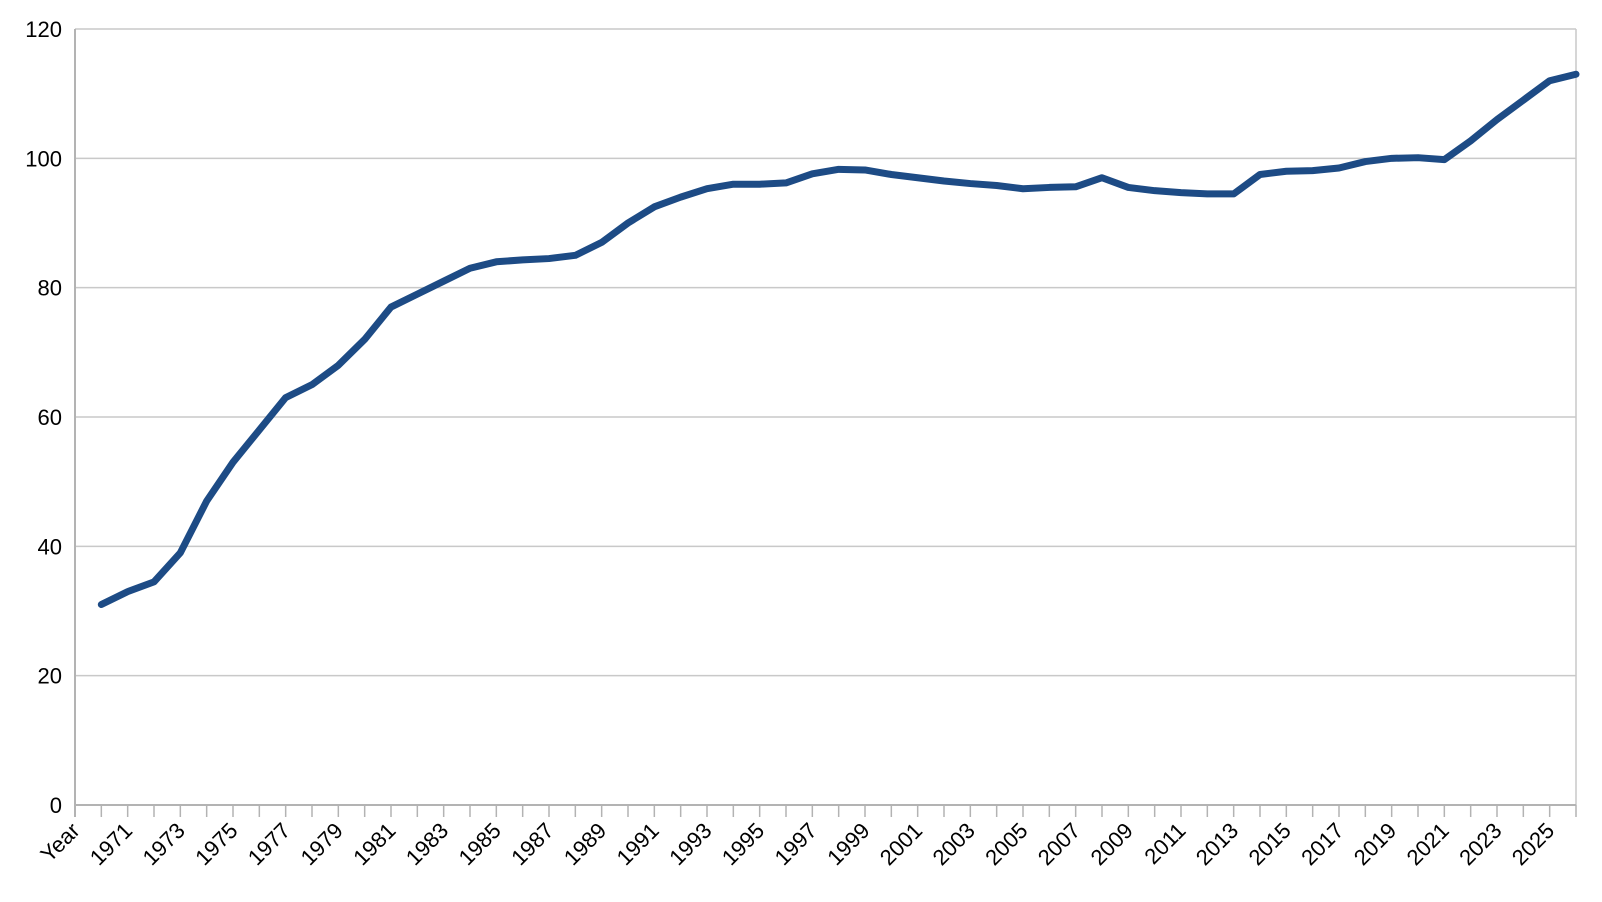 The height and width of the screenshot is (902, 1602). Describe the element at coordinates (269, 844) in the screenshot. I see `x-axis-tick-label: 1977` at that location.